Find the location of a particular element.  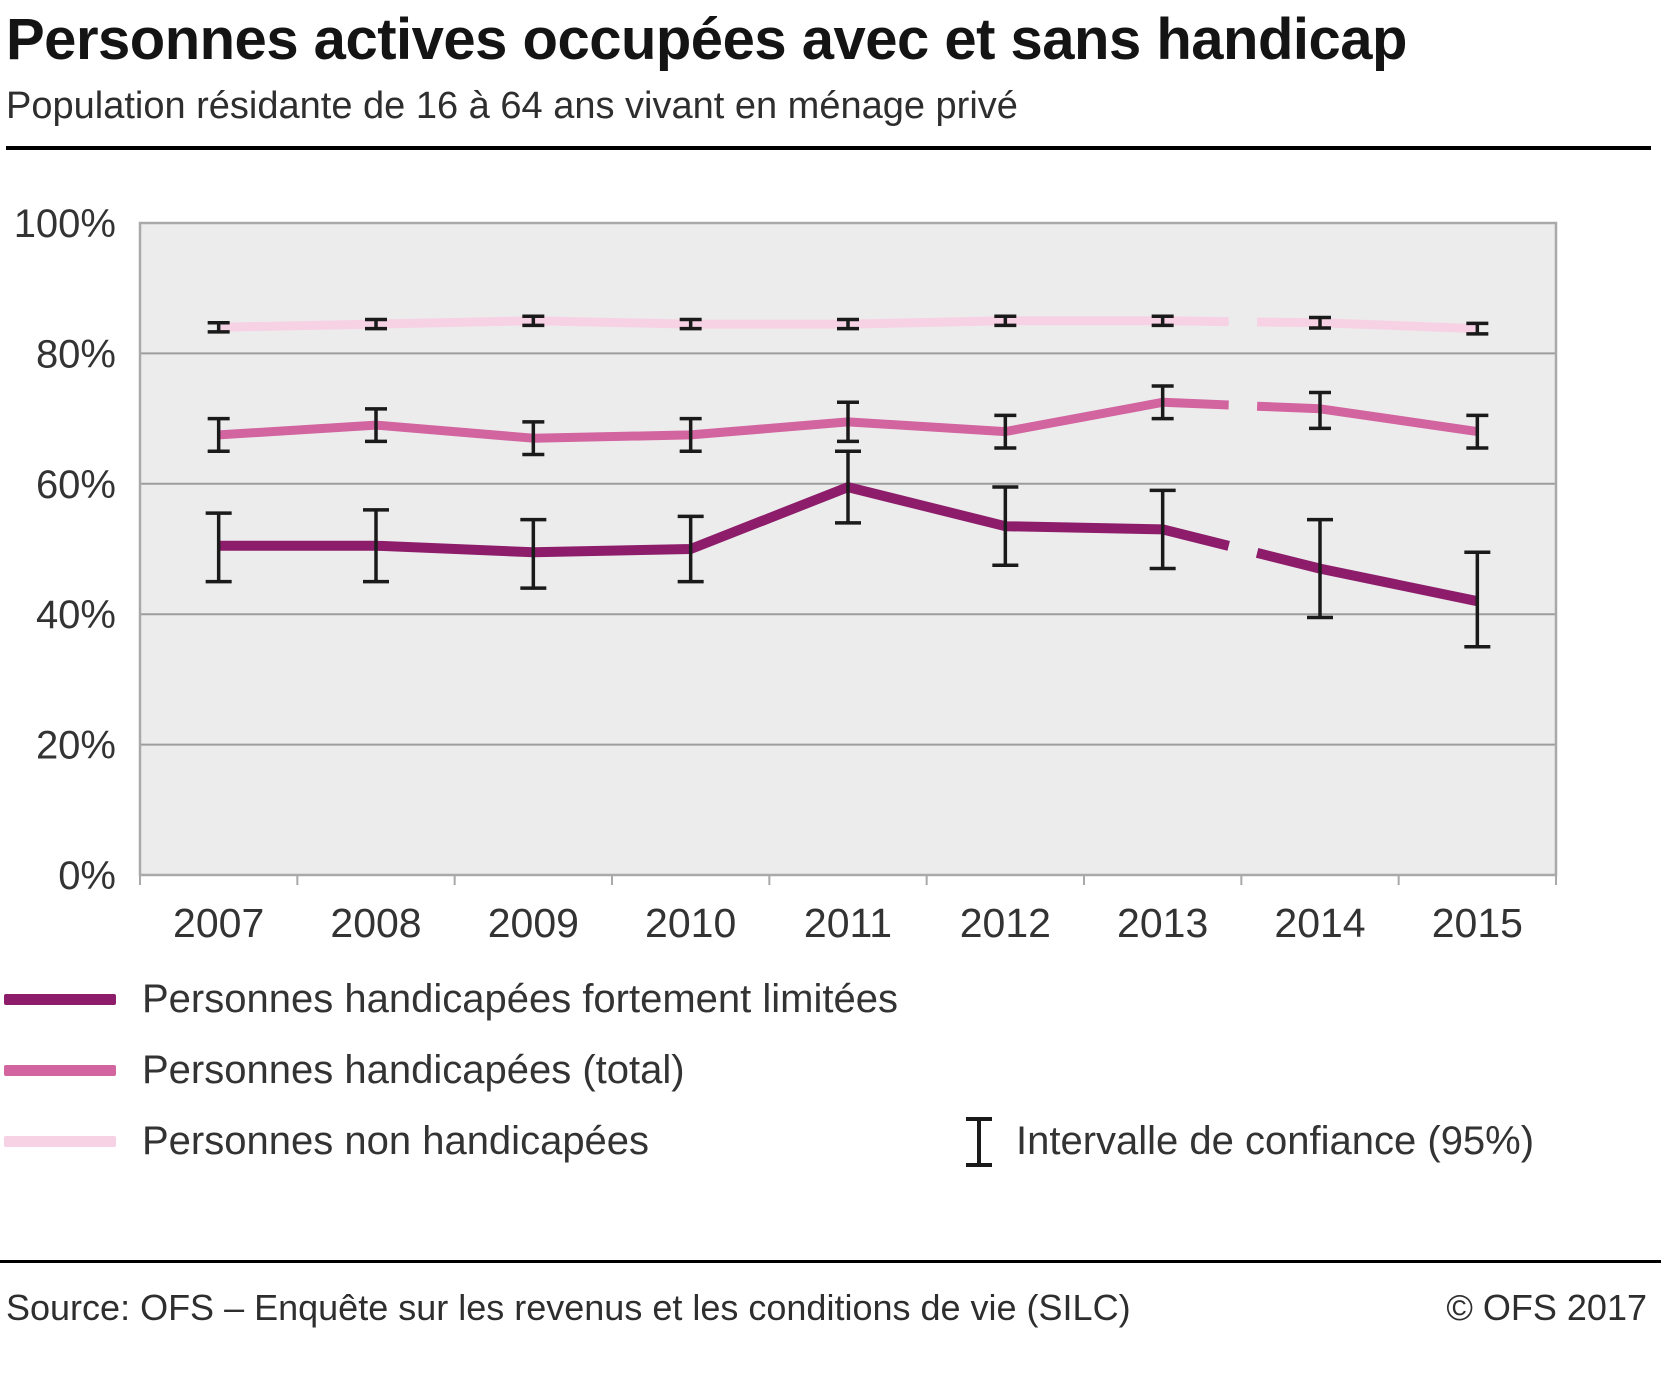

x-tick-label: 2007 is located at coordinates (218, 922).